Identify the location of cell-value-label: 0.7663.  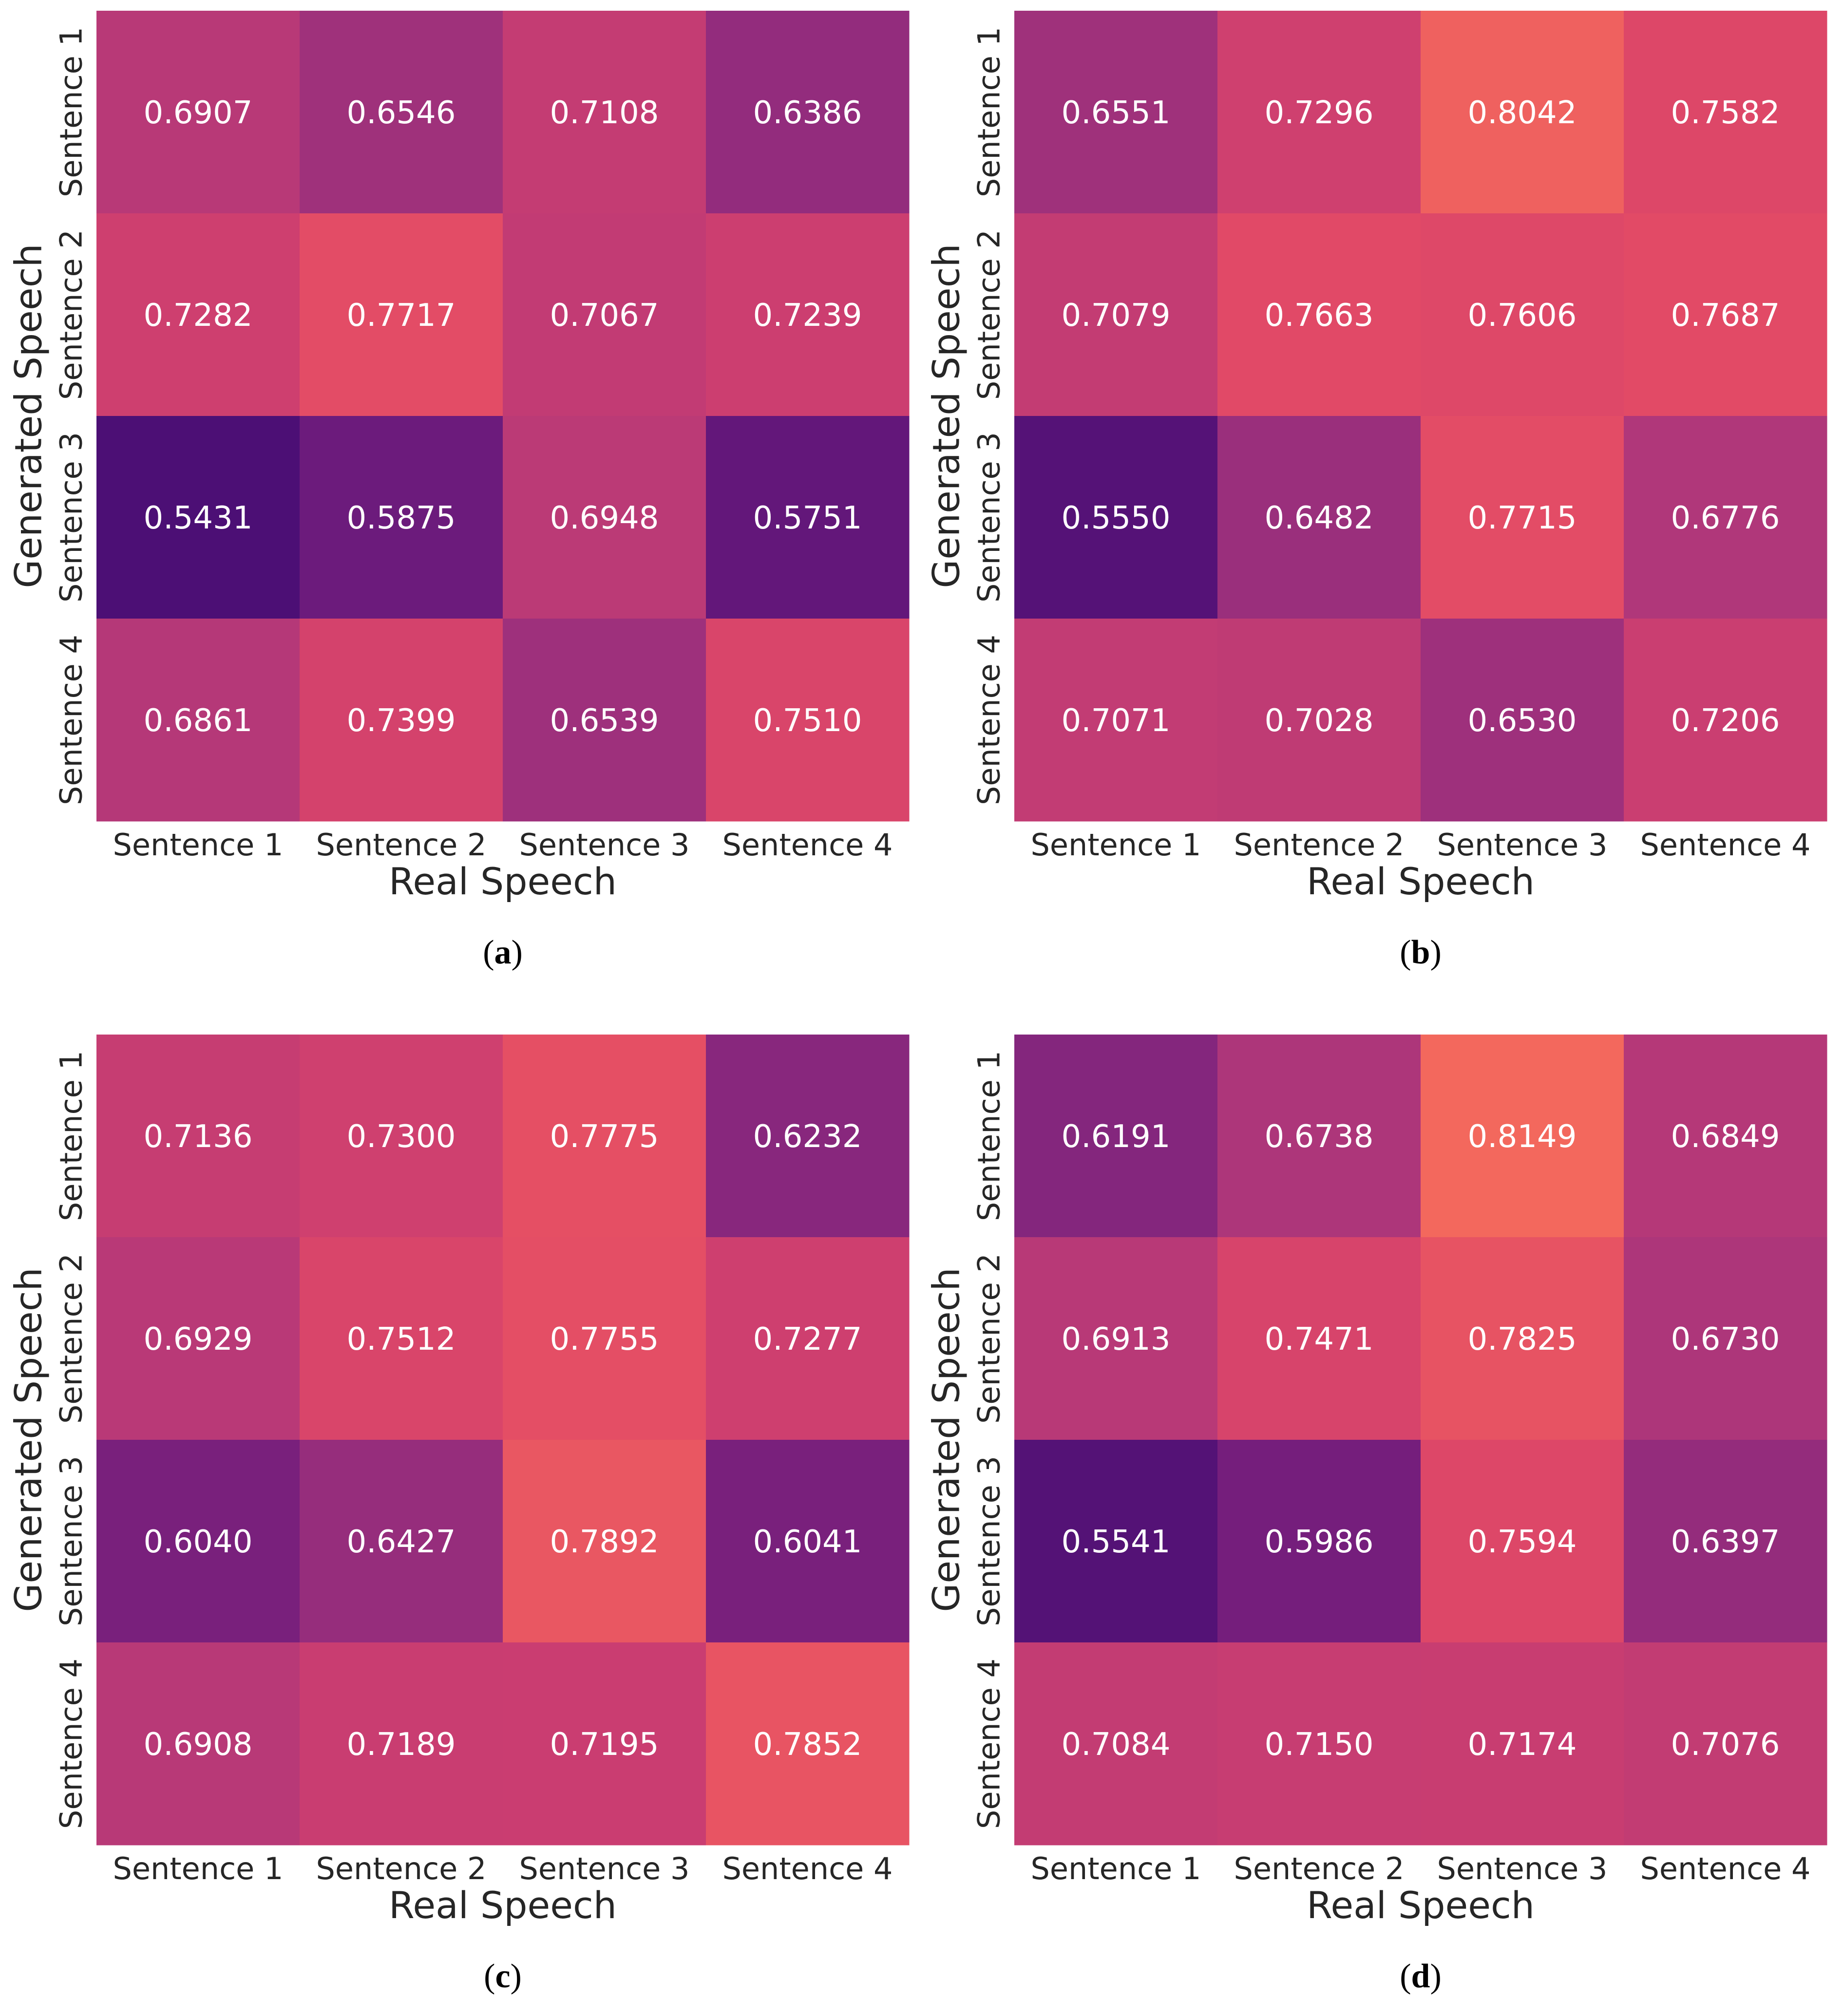
(1320, 316).